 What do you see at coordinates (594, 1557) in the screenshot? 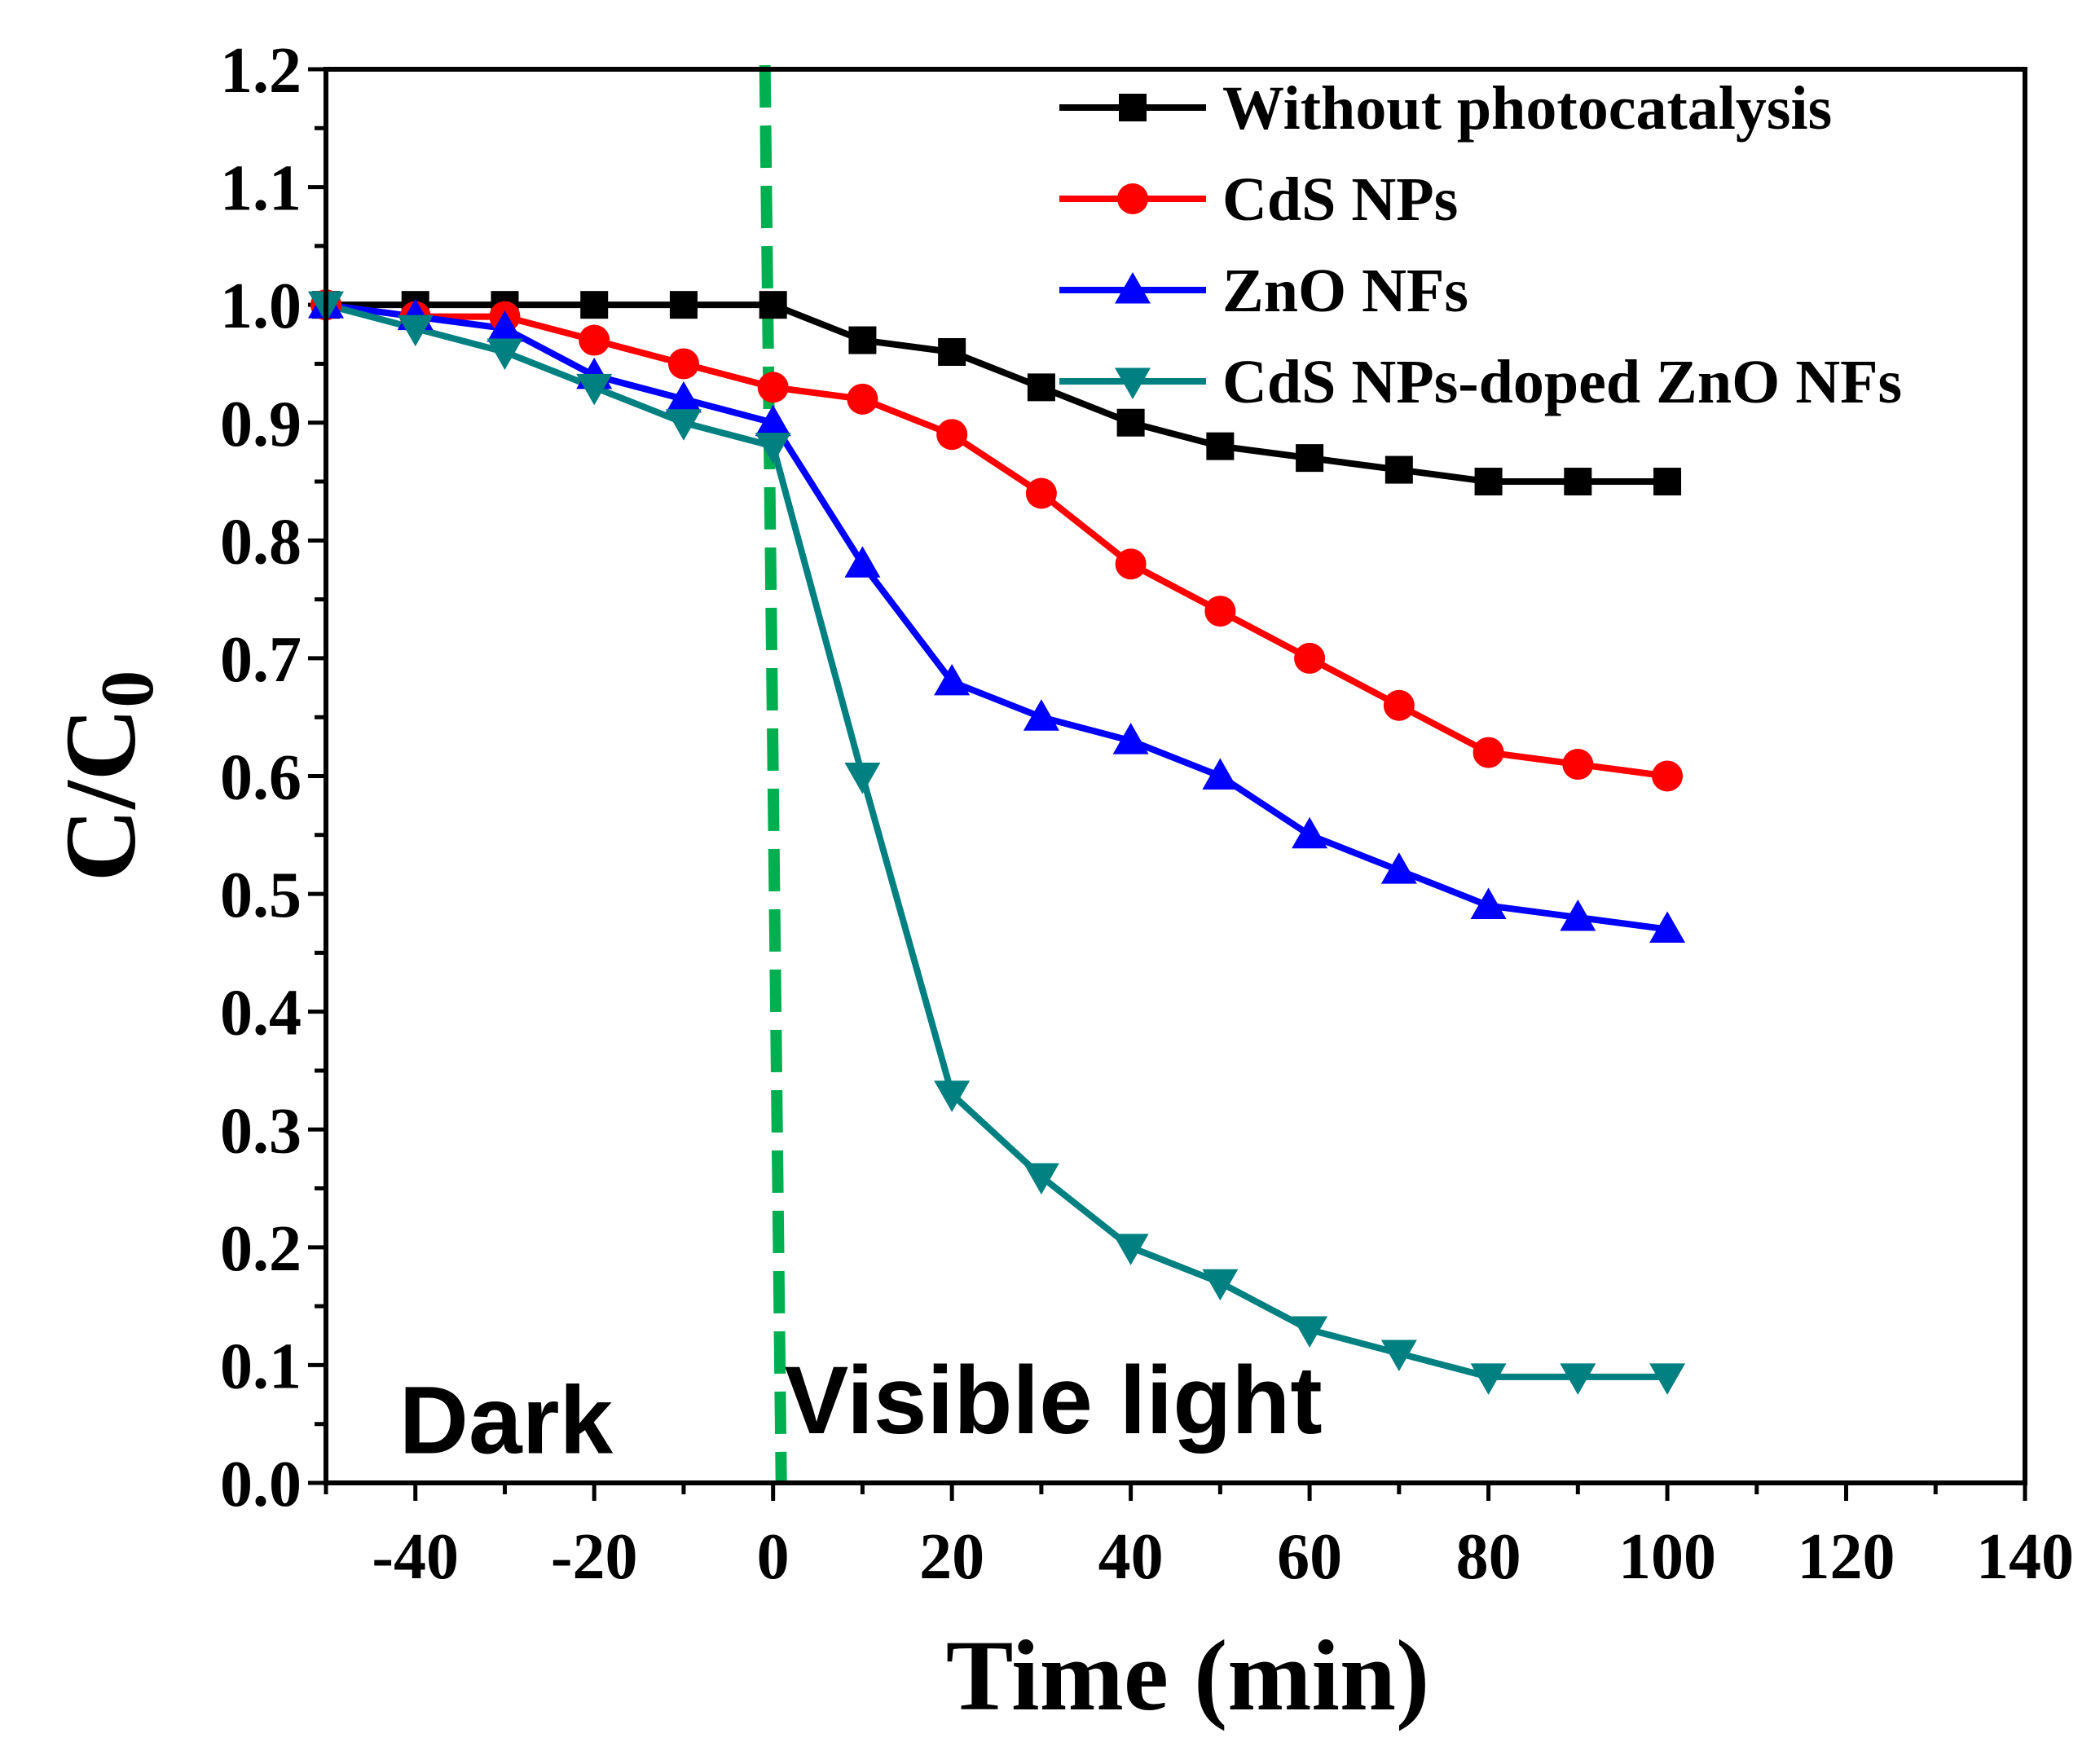
I see `x-tick-label: -20` at bounding box center [594, 1557].